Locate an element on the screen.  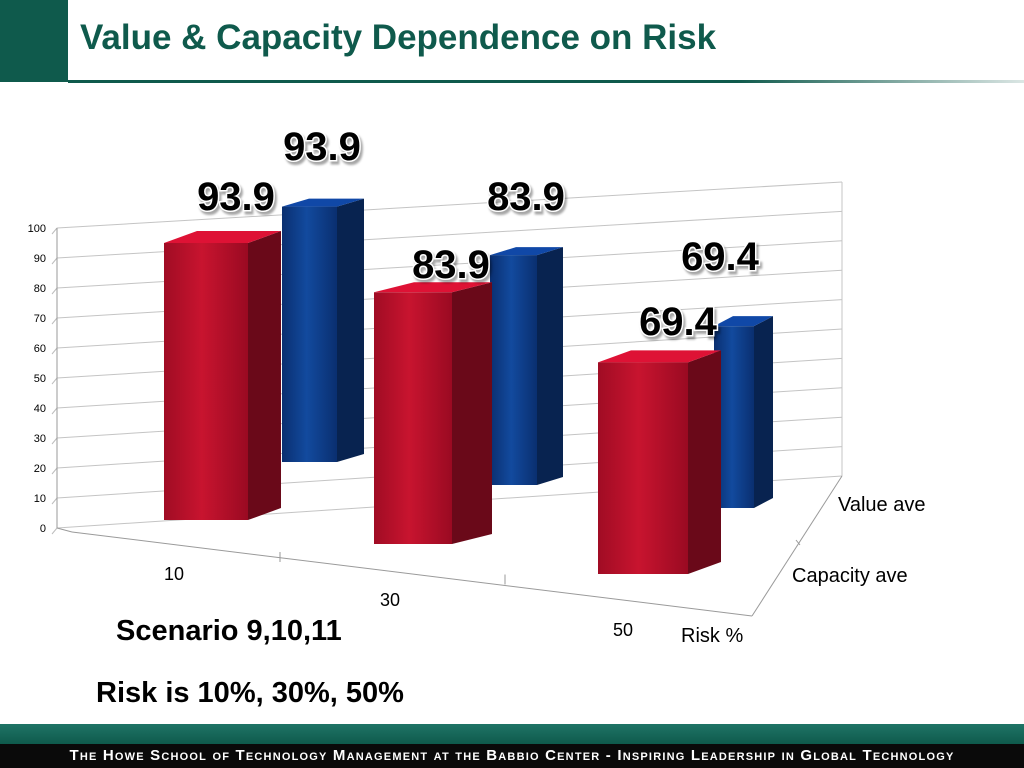
y-tick-label: 20 is located at coordinates (40, 469).